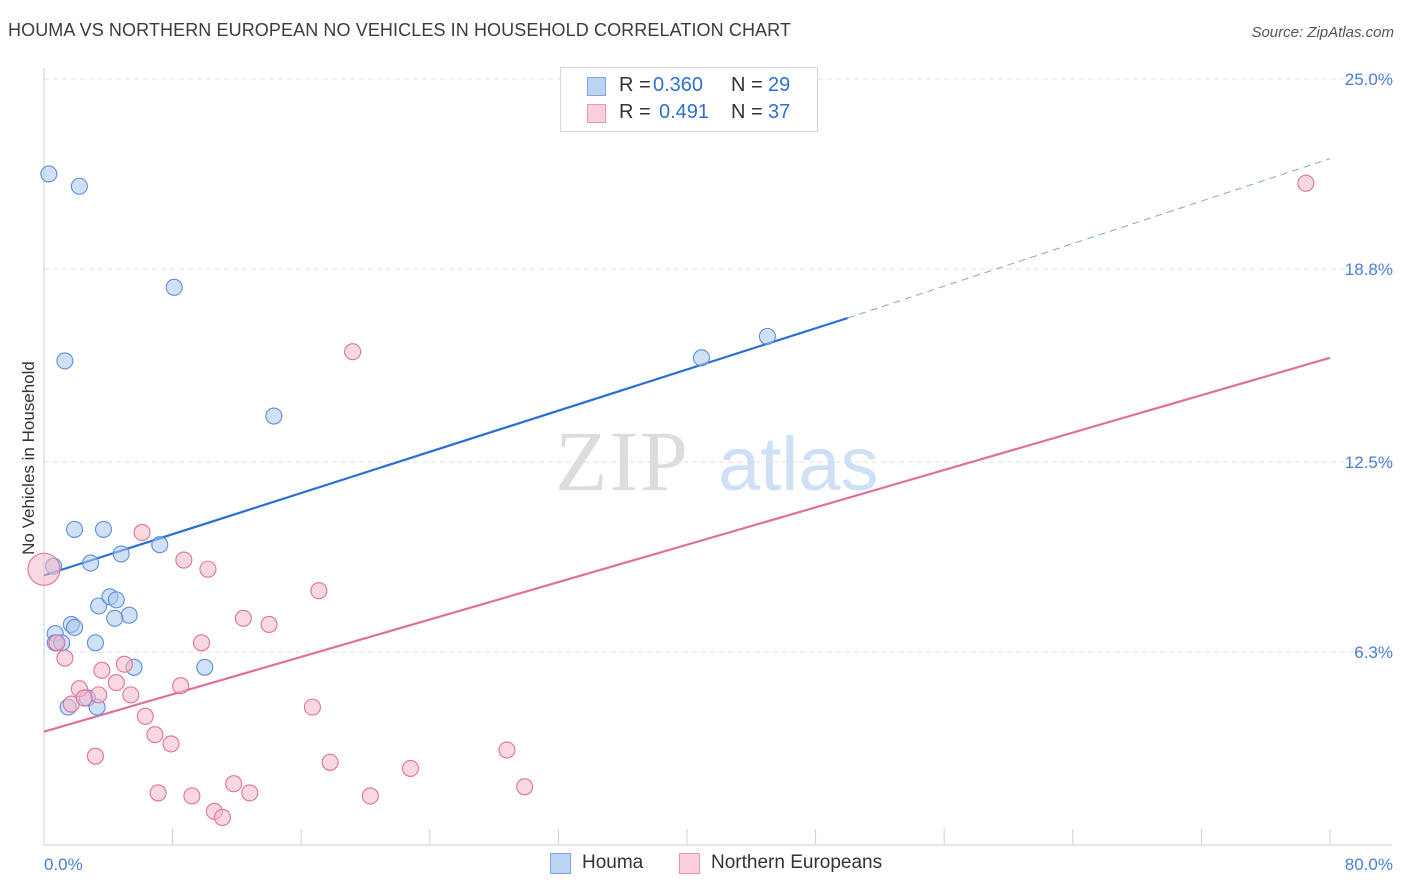 This screenshot has height=892, width=1406. I want to click on y-tick-label: 6.3%, so click(1373, 652).